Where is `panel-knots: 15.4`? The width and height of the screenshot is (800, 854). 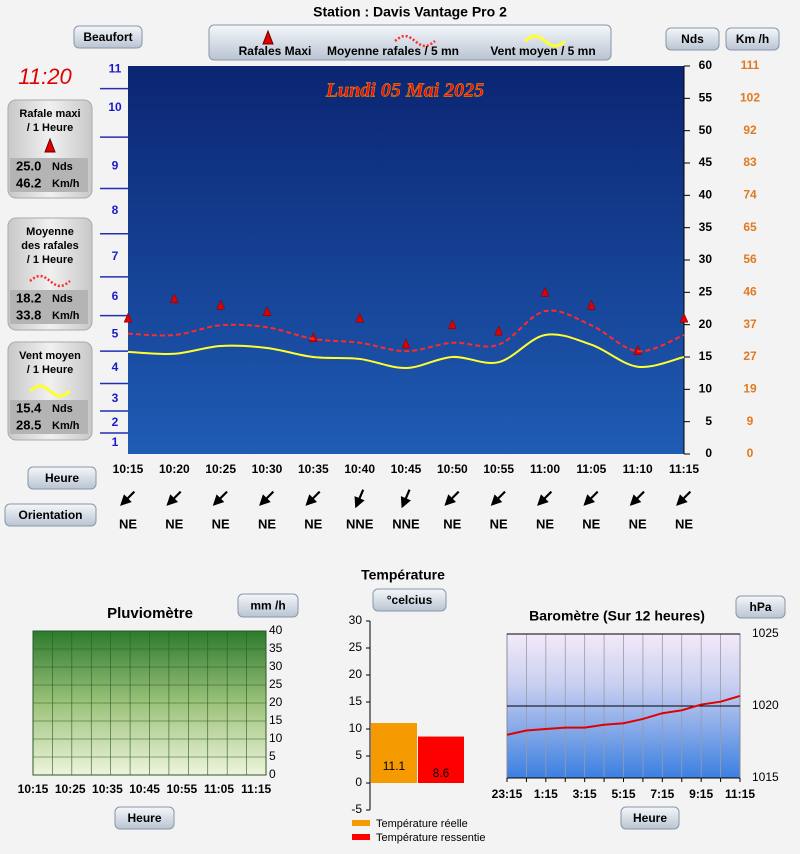 panel-knots: 15.4 is located at coordinates (29, 407).